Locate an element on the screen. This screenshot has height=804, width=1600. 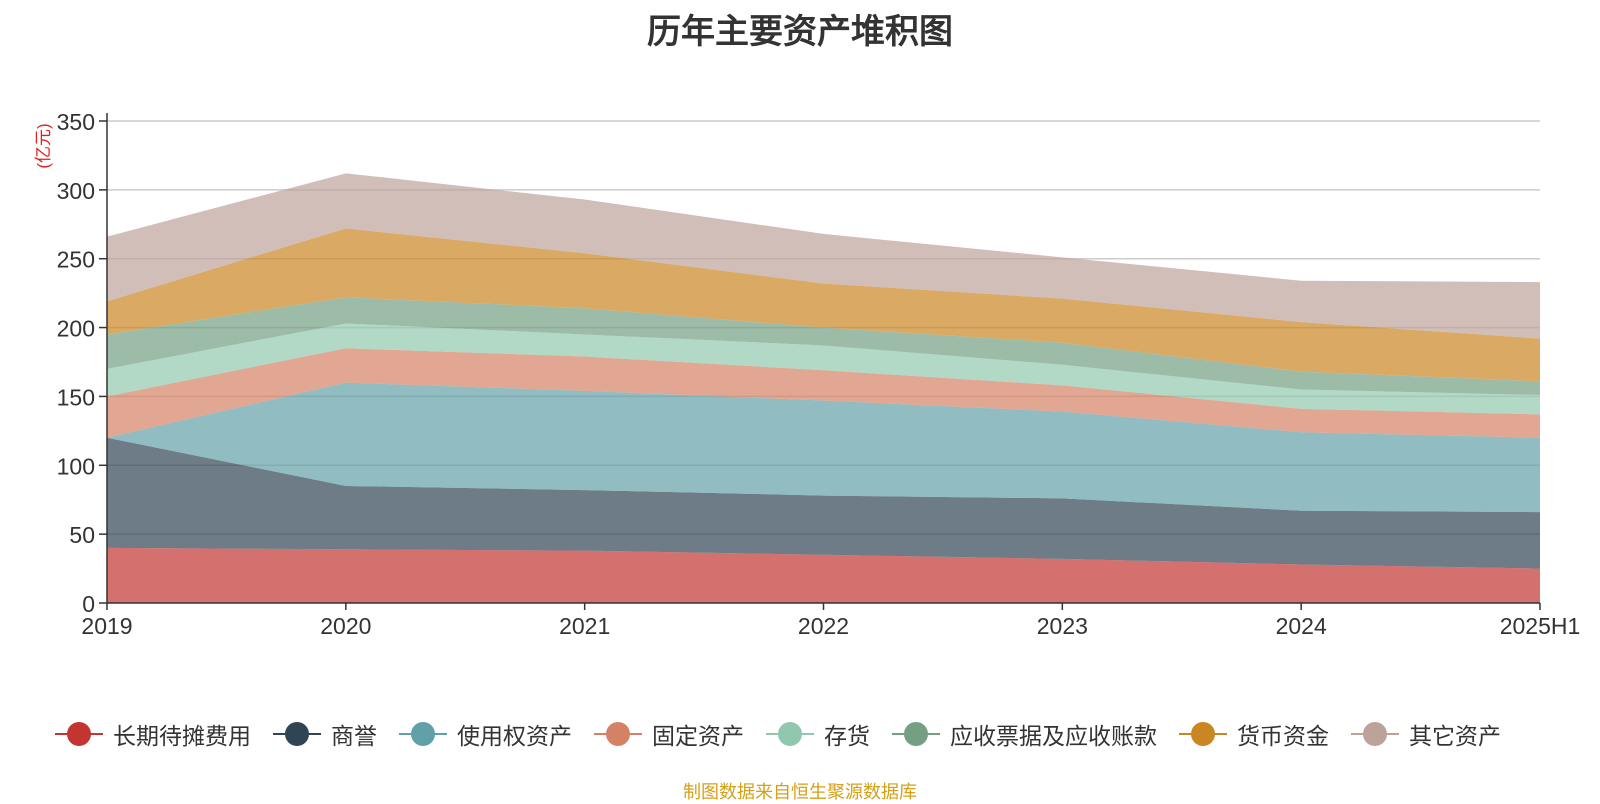
legend-label: 其它资产 is located at coordinates (1455, 736).